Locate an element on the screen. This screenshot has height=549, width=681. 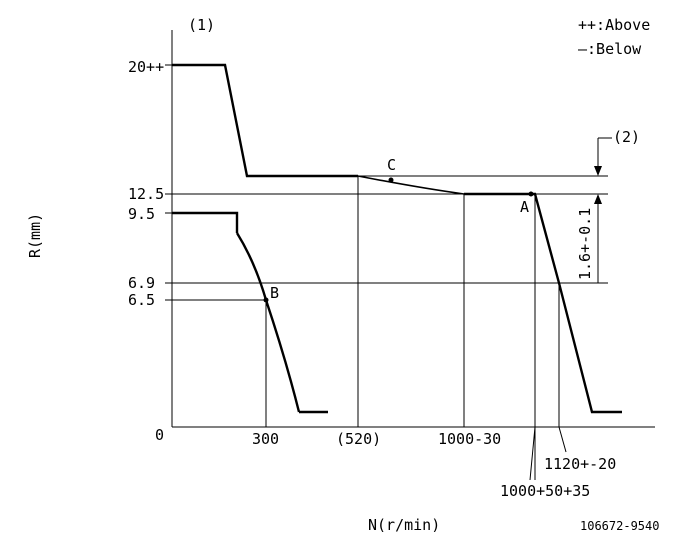
legend-above: ++:Above is located at coordinates (614, 25).